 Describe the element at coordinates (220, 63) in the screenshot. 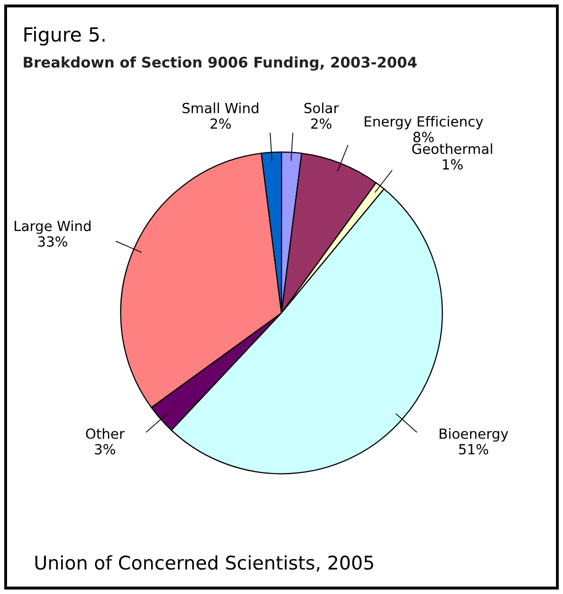

I see `chart-subtitle: Breakdown of Section 9006 Funding, 2003-2004` at that location.